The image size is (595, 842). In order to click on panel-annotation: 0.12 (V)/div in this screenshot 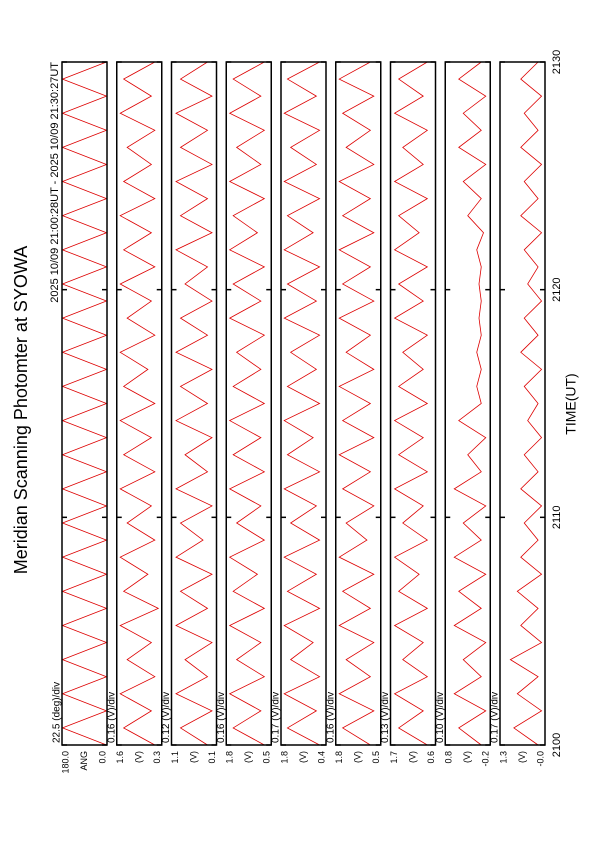, I will do `click(166, 717)`.